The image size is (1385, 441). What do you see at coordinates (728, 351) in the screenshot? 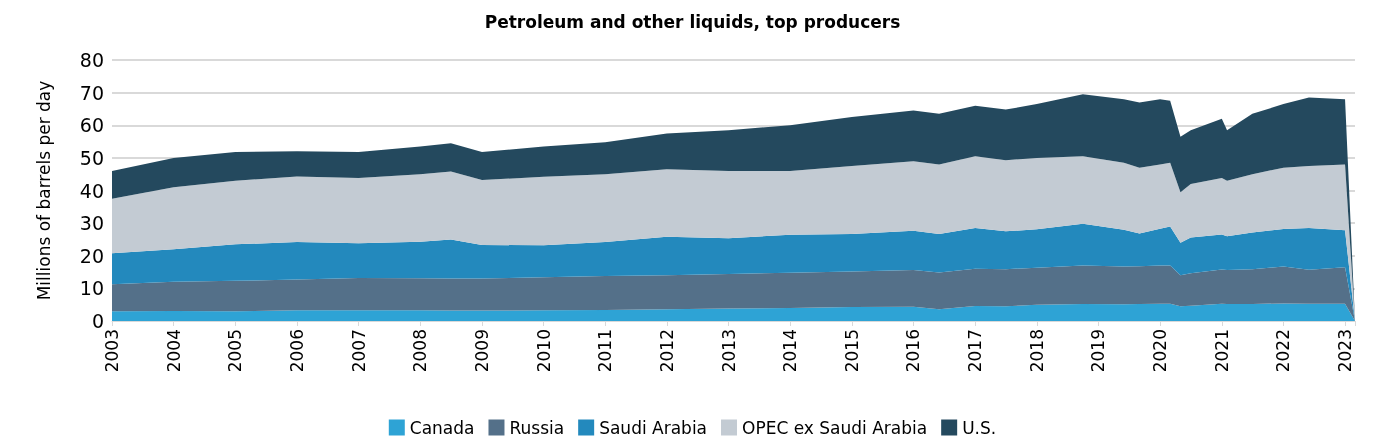
I see `x-tick-label: 2013` at bounding box center [728, 351].